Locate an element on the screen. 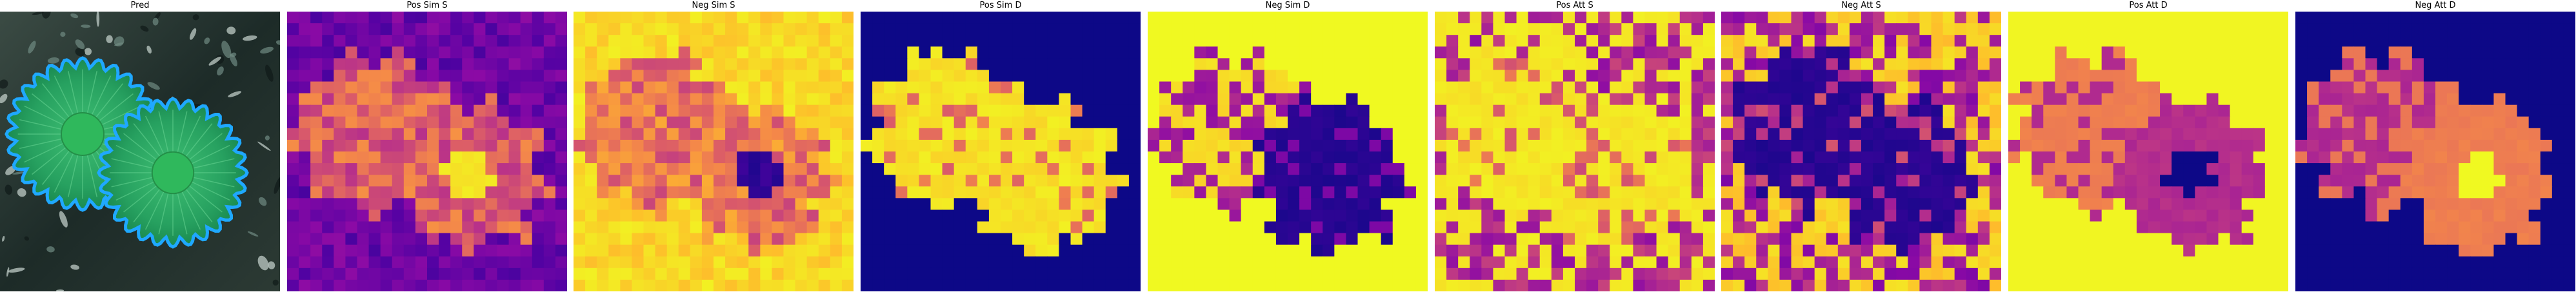 The height and width of the screenshot is (292, 2576). petal-vein is located at coordinates (205, 147).